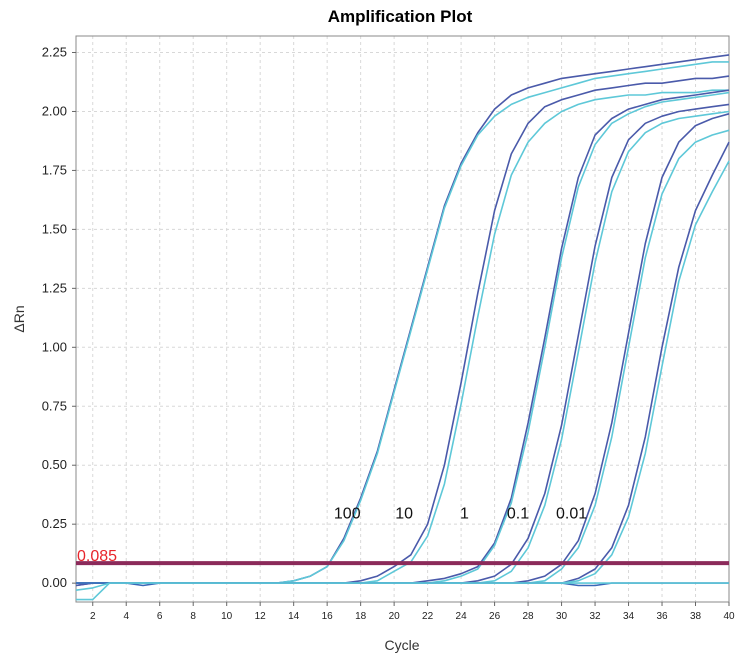 The height and width of the screenshot is (659, 735). I want to click on x-tick-label: 24, so click(462, 616).